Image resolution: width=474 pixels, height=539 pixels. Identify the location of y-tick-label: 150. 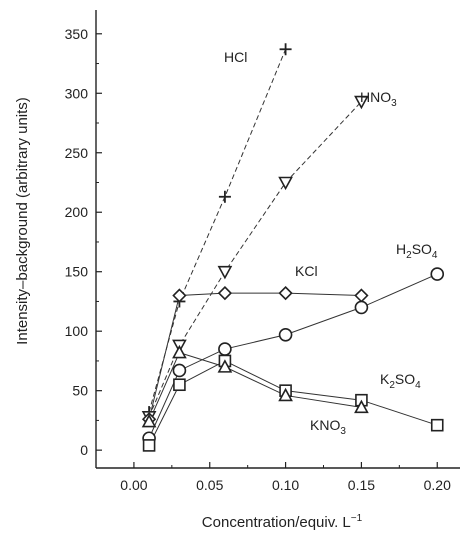
(77, 272).